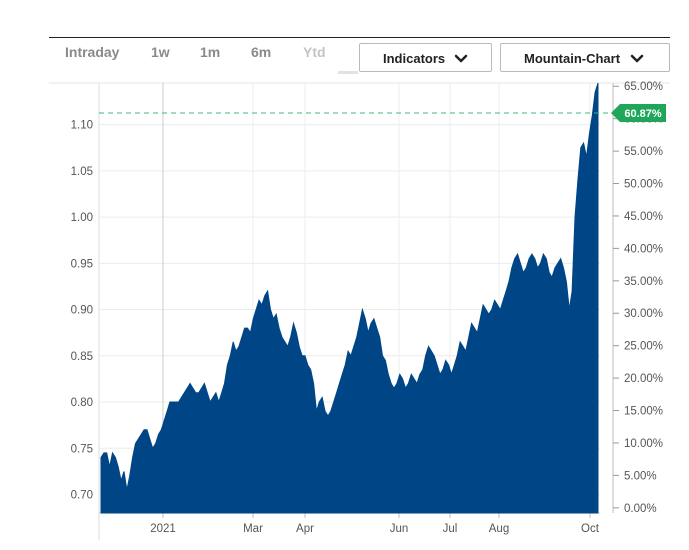 The width and height of the screenshot is (689, 550). What do you see at coordinates (643, 114) in the screenshot?
I see `current-value-label: 60.87%` at bounding box center [643, 114].